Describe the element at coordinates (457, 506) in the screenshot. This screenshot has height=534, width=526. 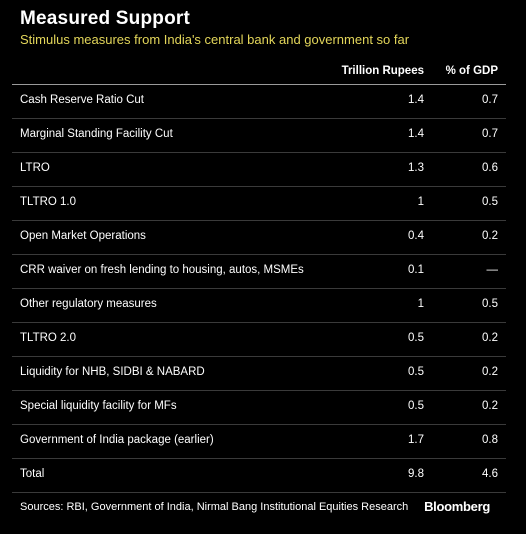
I see `bloomberg-logo: Bloomberg` at that location.